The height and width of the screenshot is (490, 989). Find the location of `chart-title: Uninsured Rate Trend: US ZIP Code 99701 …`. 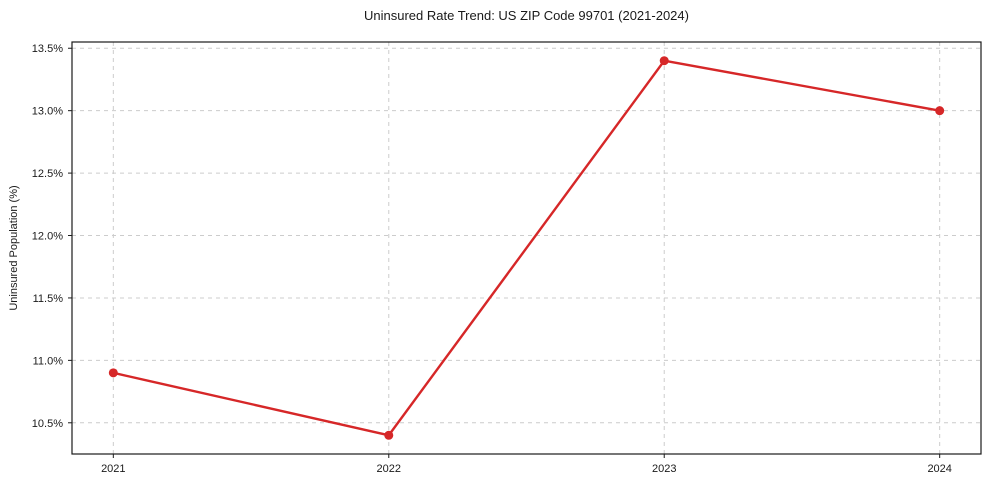

chart-title: Uninsured Rate Trend: US ZIP Code 99701 … is located at coordinates (526, 15).